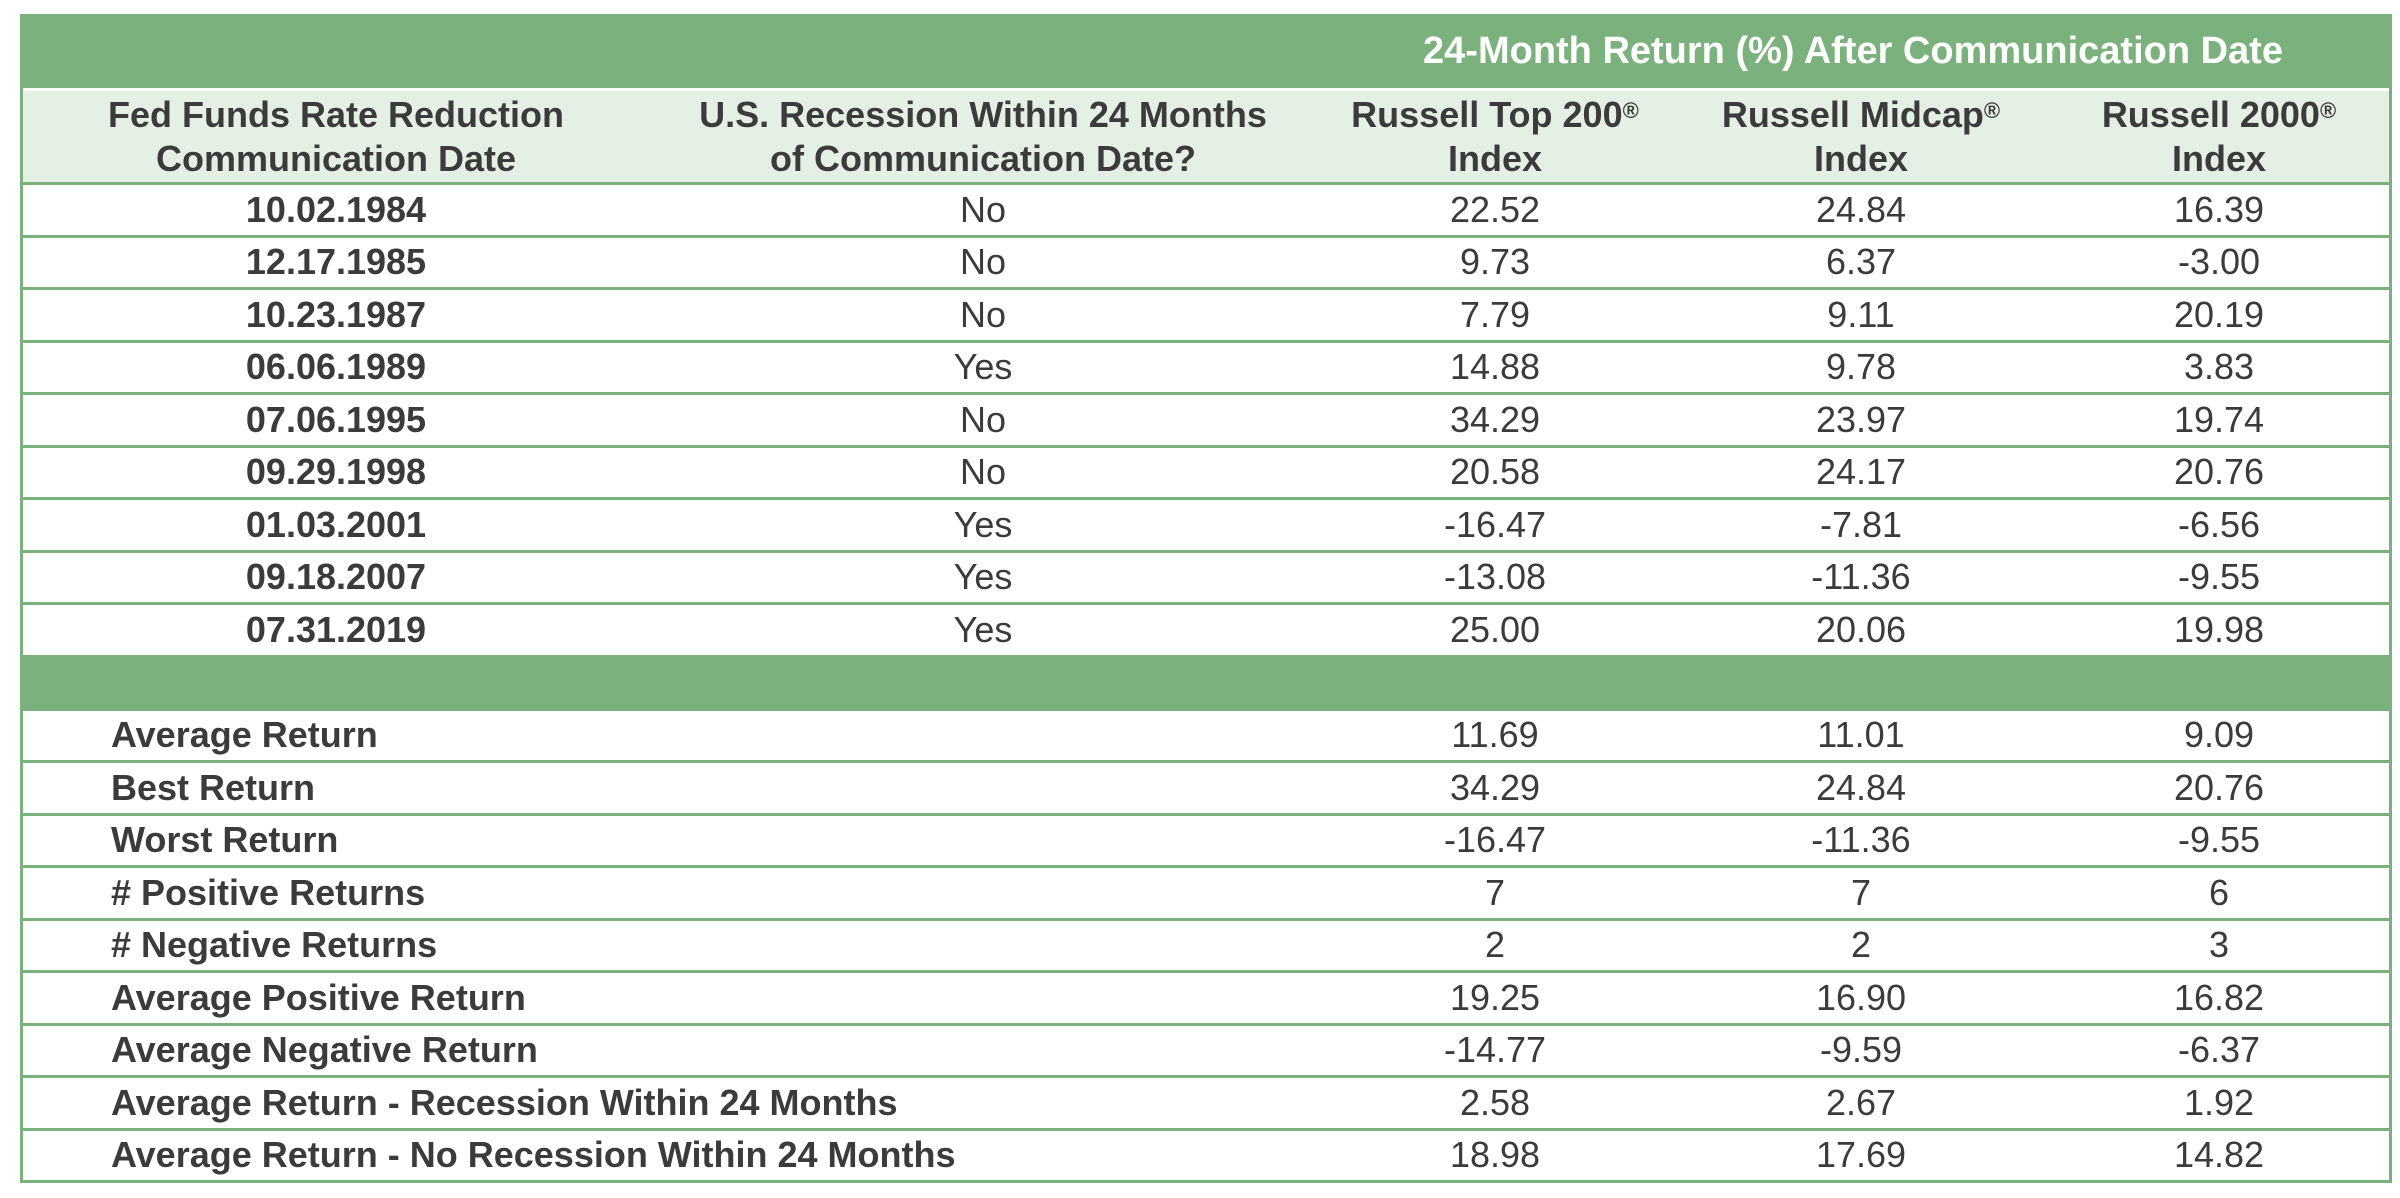  I want to click on stat-label: Average Positive Return, so click(318, 997).